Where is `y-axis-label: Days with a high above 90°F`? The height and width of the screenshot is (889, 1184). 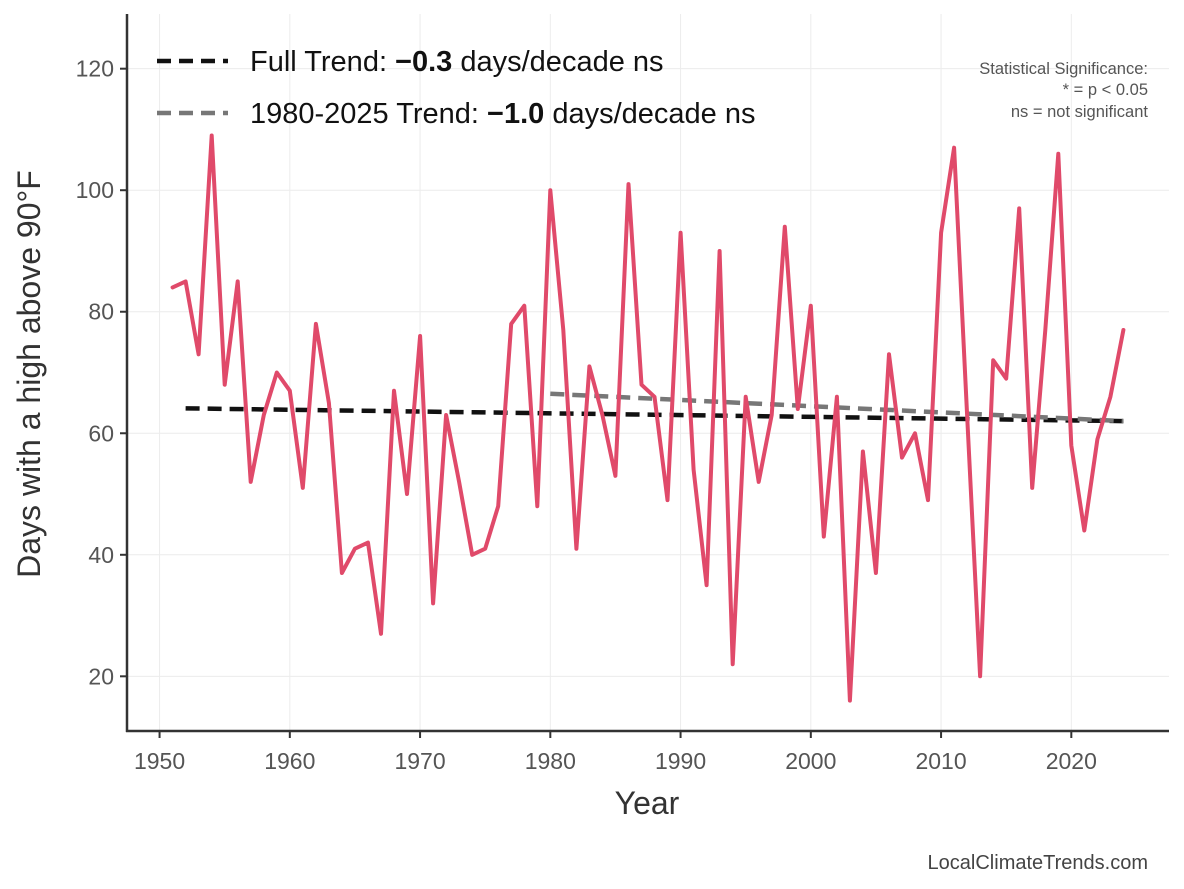
y-axis-label: Days with a high above 90°F is located at coordinates (29, 374).